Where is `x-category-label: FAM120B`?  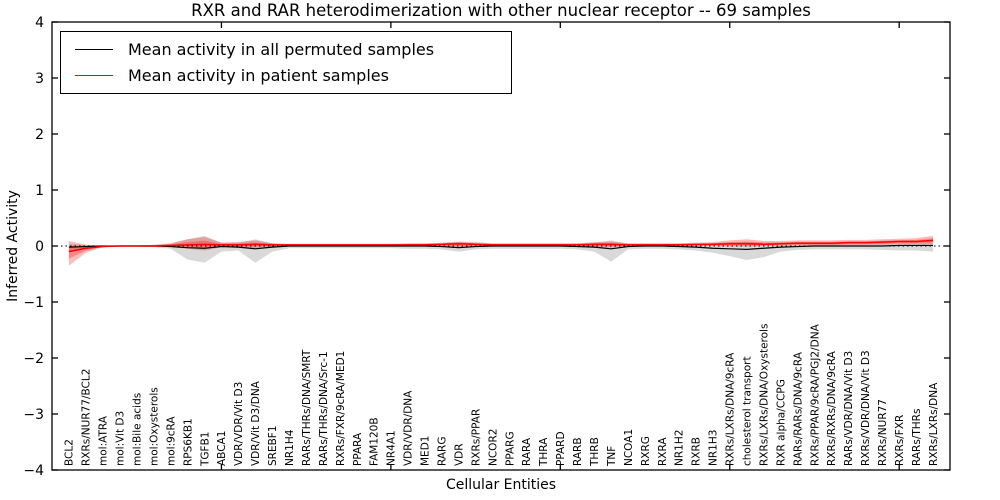
x-category-label: FAM120B is located at coordinates (375, 441).